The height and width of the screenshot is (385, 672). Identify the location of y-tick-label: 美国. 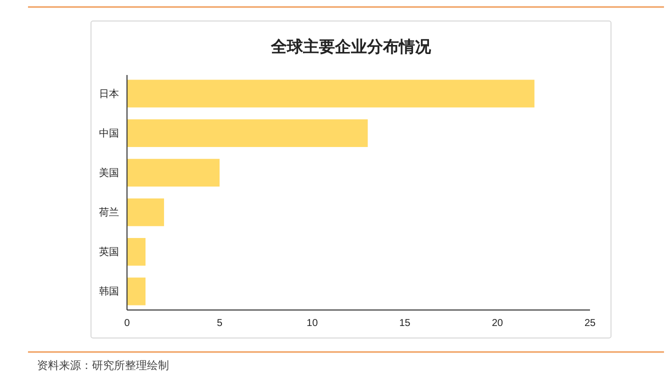
(109, 172).